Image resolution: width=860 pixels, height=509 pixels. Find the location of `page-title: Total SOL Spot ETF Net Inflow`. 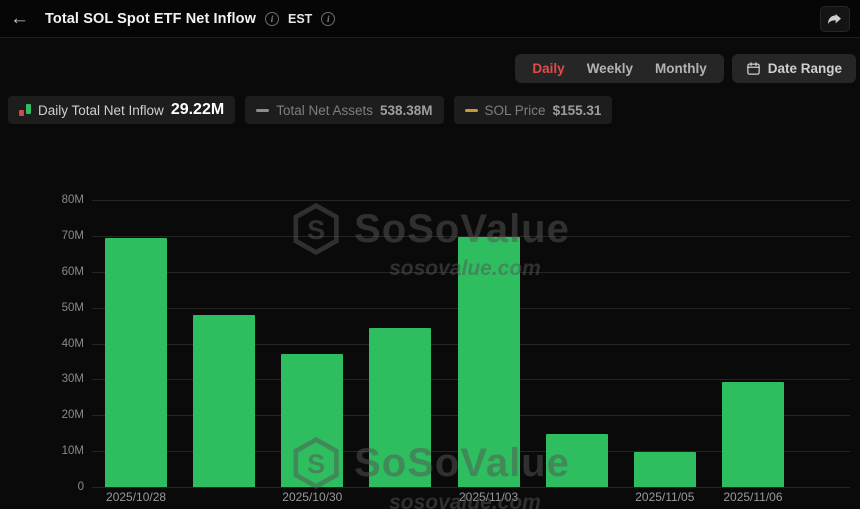

page-title: Total SOL Spot ETF Net Inflow is located at coordinates (150, 18).